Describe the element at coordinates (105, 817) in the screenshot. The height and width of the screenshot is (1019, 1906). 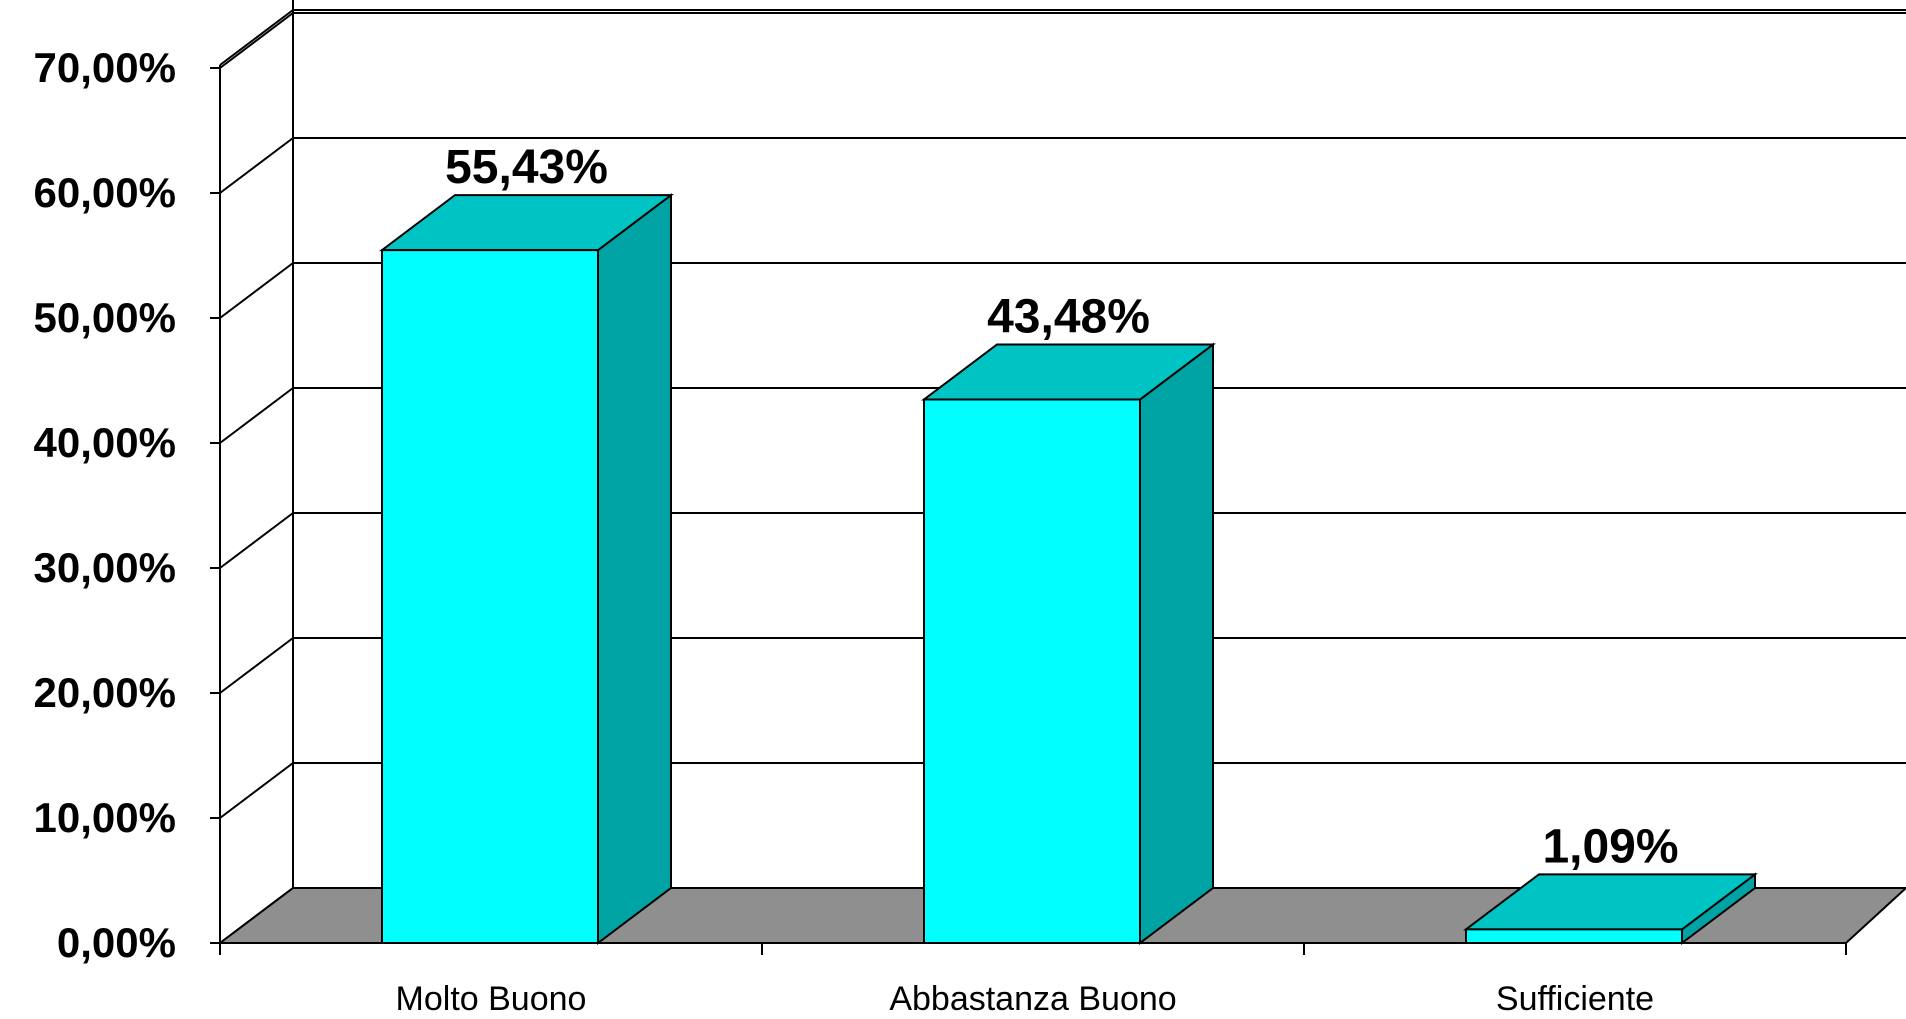
I see `y-tick-label: 10,00%` at that location.